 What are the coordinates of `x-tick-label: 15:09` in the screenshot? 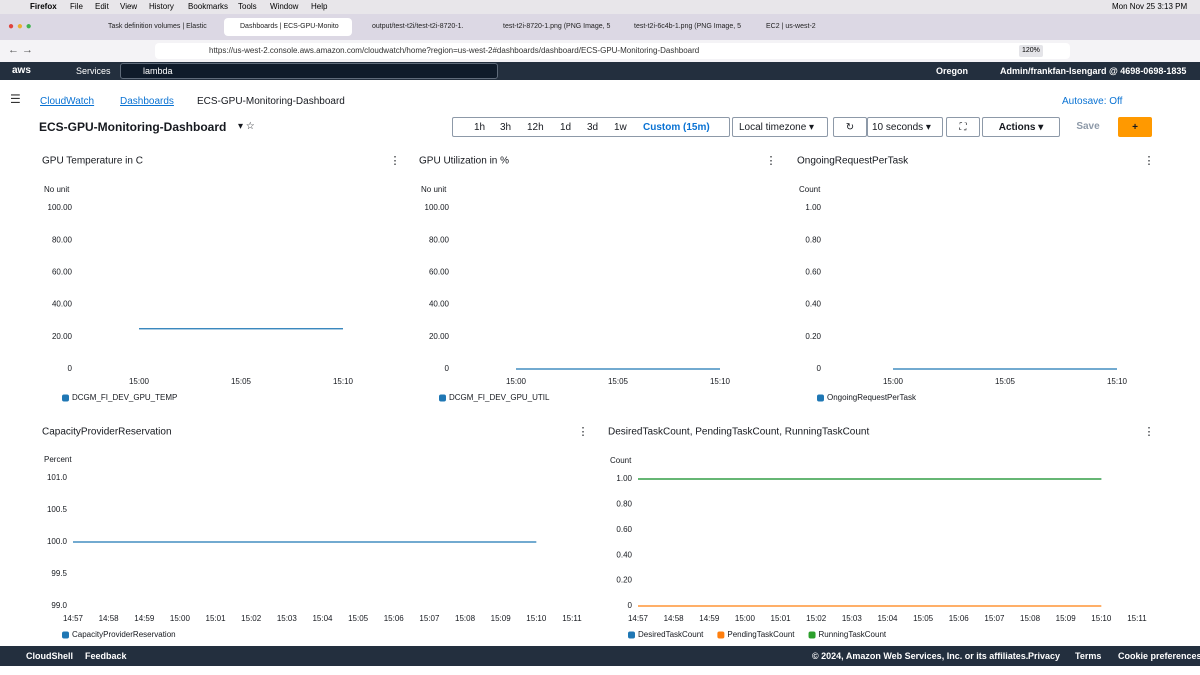 It's located at (1066, 618).